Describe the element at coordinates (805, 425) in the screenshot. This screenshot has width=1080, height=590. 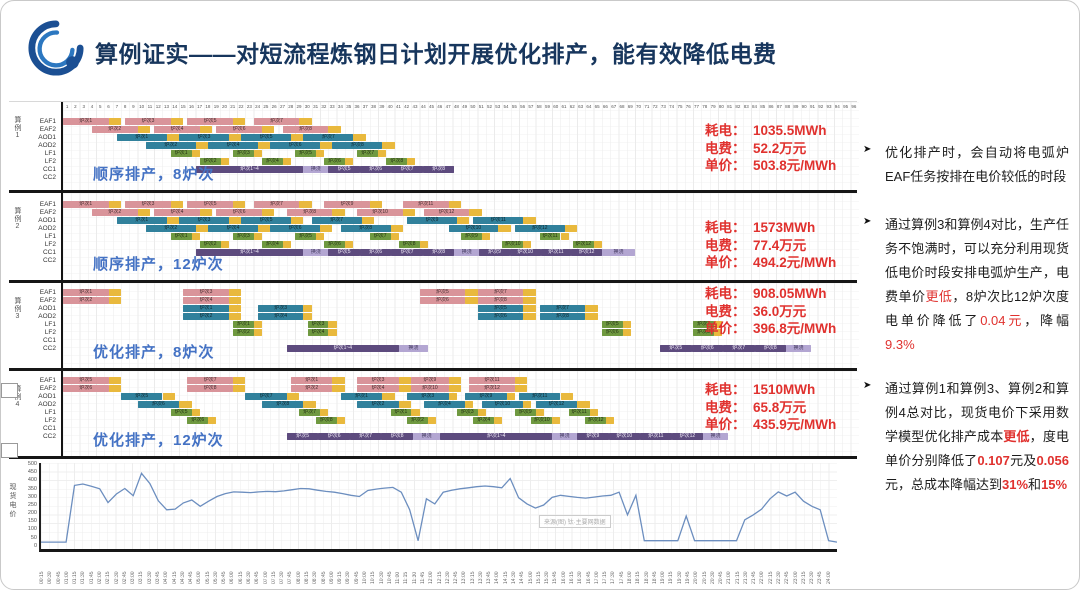
I see `stat-row: 单价： 435.9元/MWh` at that location.